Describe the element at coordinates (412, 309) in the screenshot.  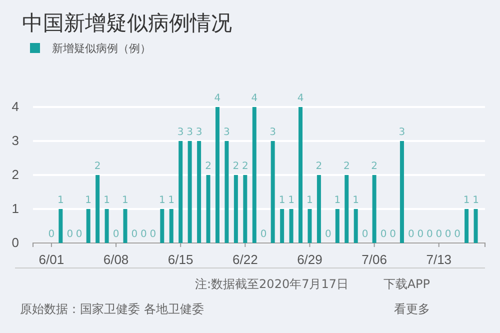
I see `text: 看更多` at that location.